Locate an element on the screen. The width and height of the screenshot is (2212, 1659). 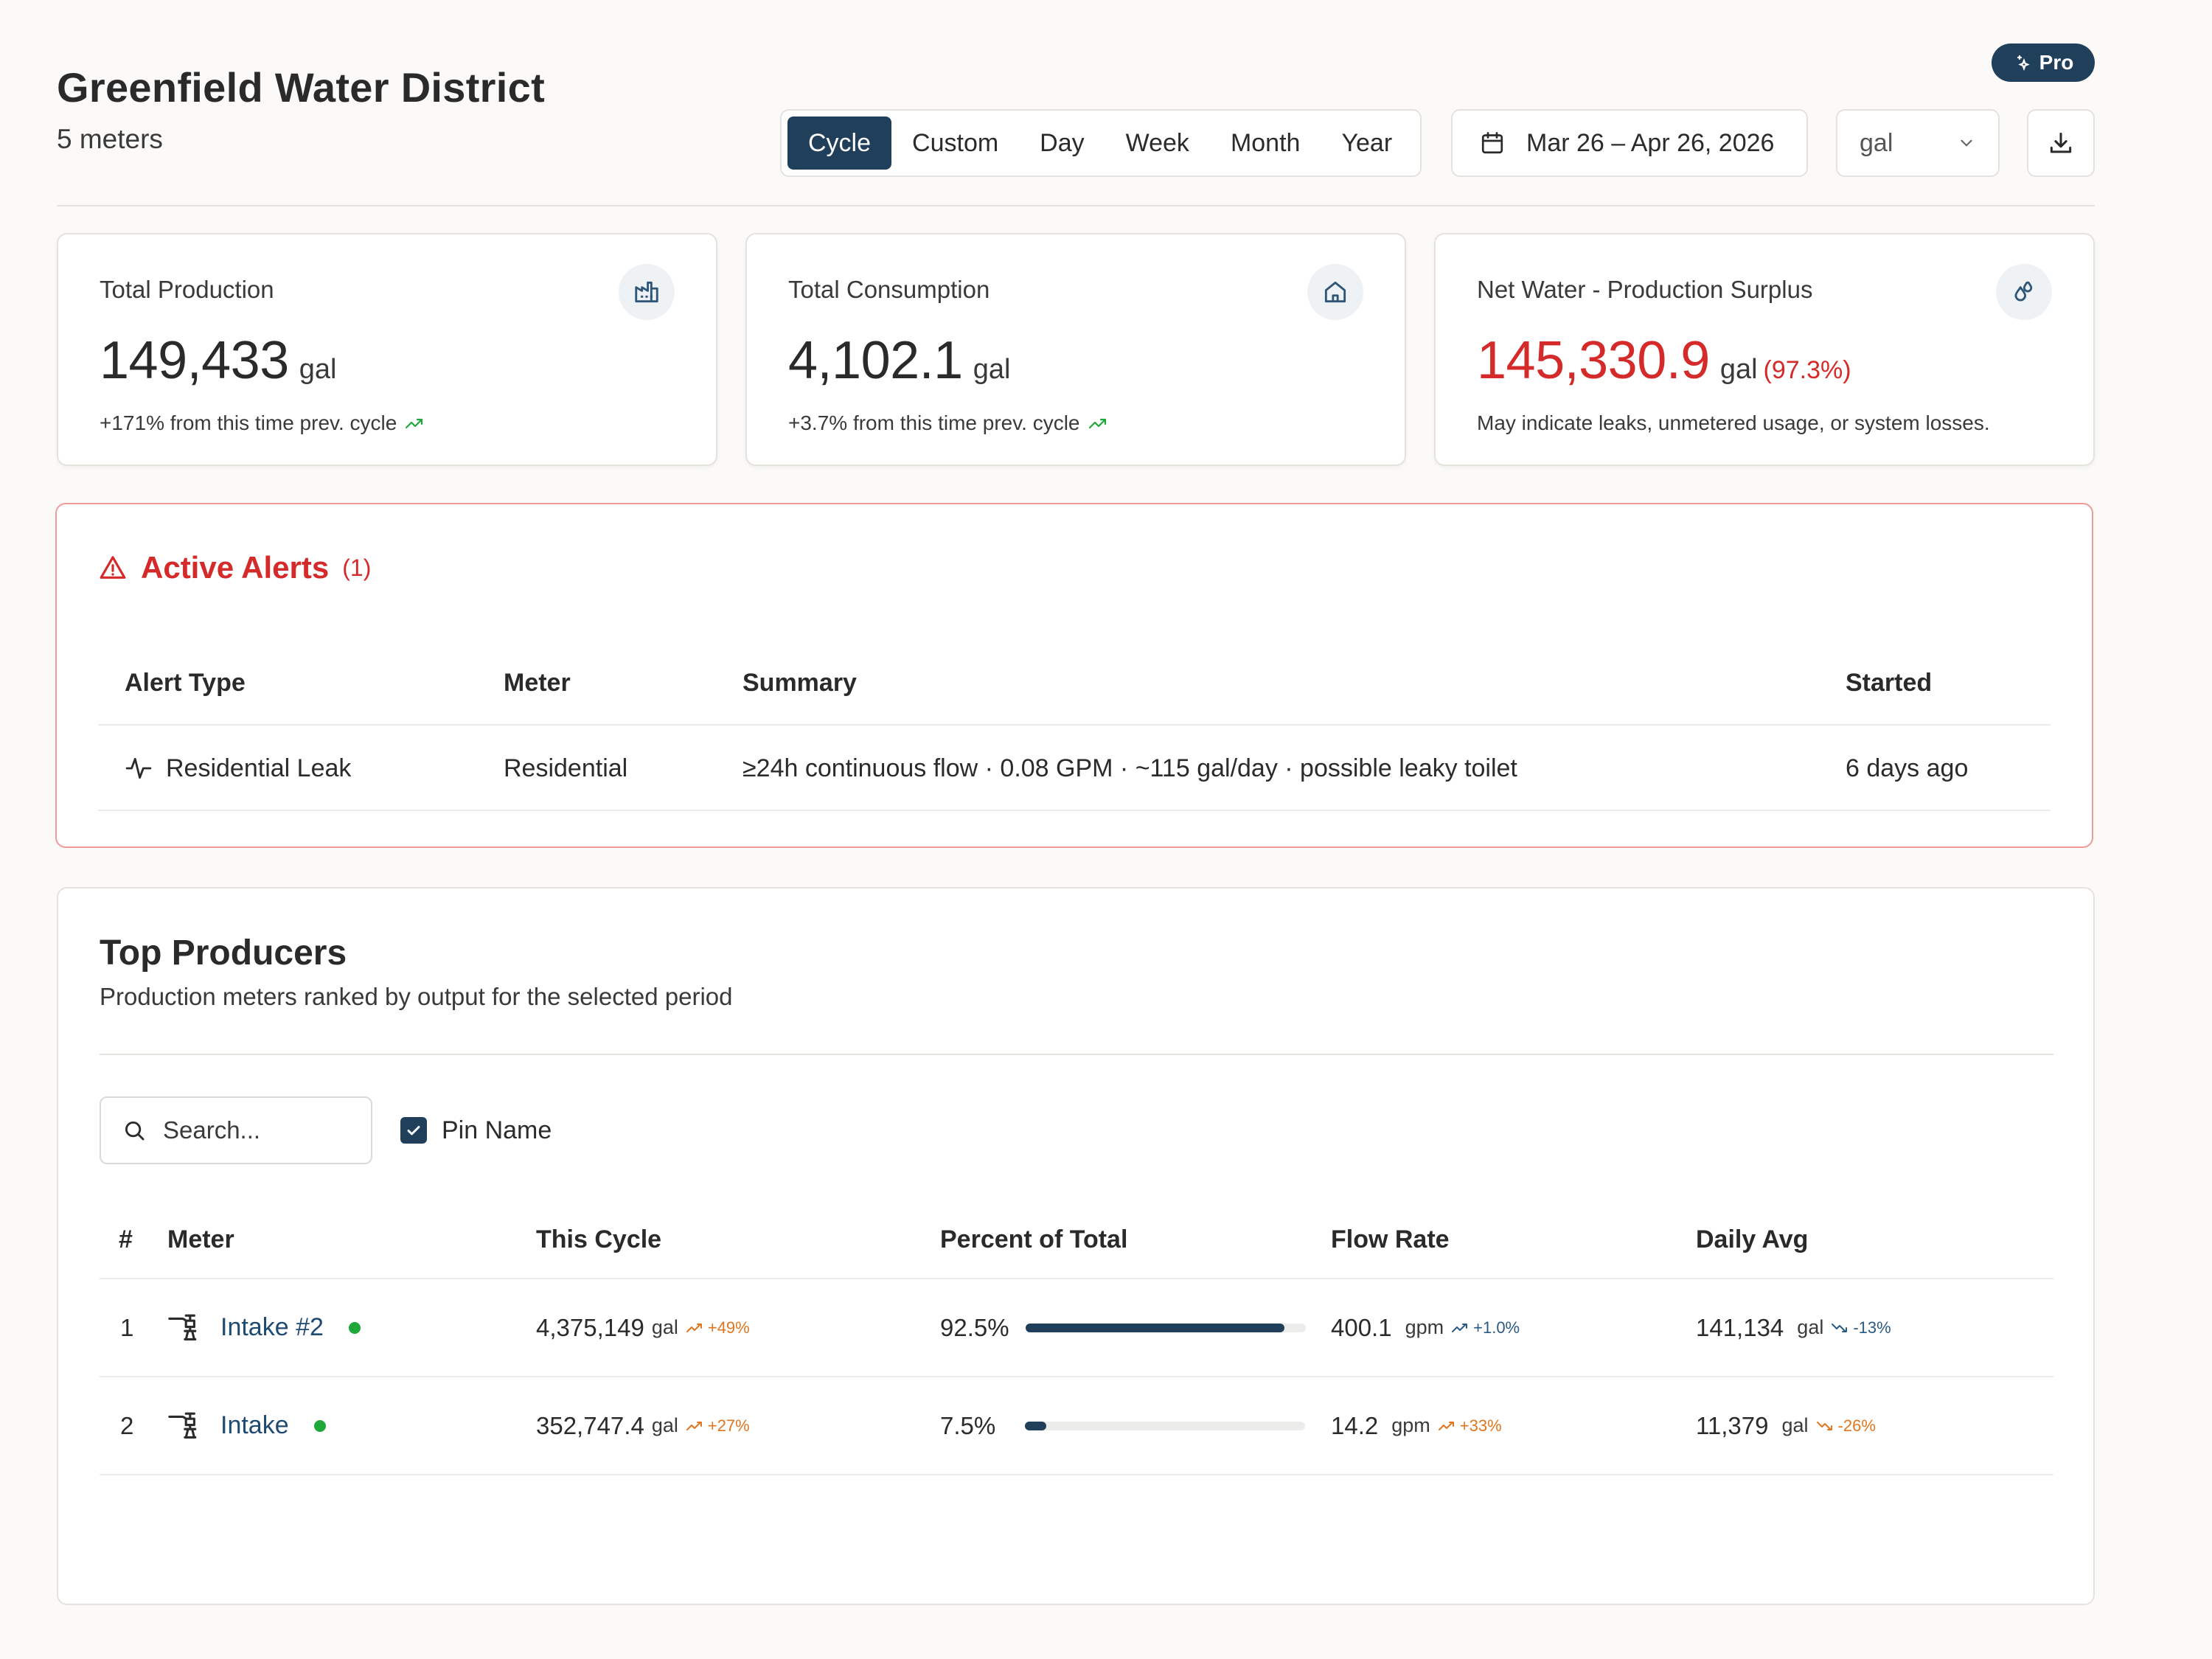
home-icon is located at coordinates (1335, 292).